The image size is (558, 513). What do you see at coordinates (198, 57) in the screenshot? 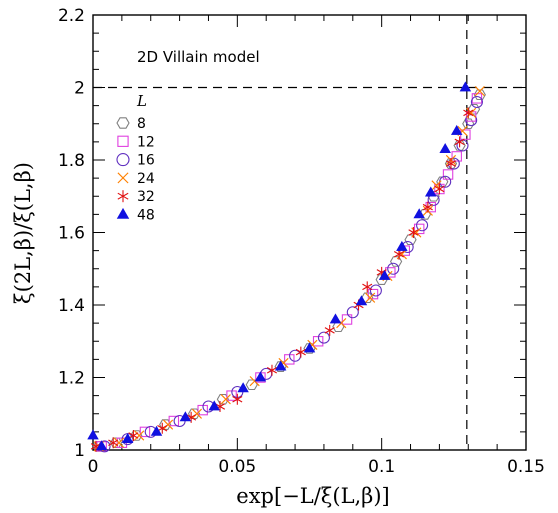
I see `chart-title: 2D Villain model` at bounding box center [198, 57].